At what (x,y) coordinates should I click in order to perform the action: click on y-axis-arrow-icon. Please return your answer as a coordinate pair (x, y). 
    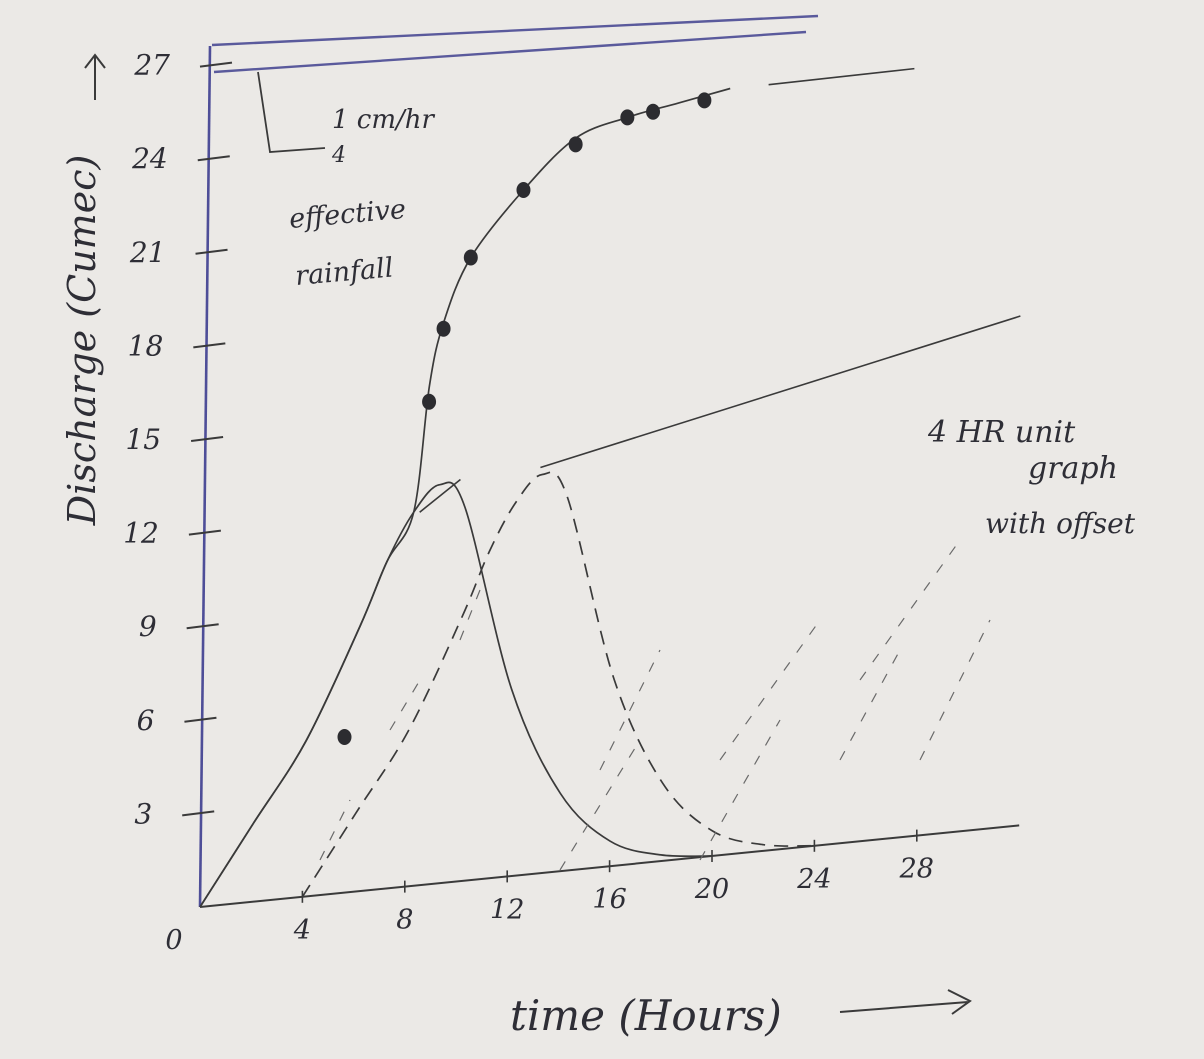
    Looking at the image, I should click on (95, 76).